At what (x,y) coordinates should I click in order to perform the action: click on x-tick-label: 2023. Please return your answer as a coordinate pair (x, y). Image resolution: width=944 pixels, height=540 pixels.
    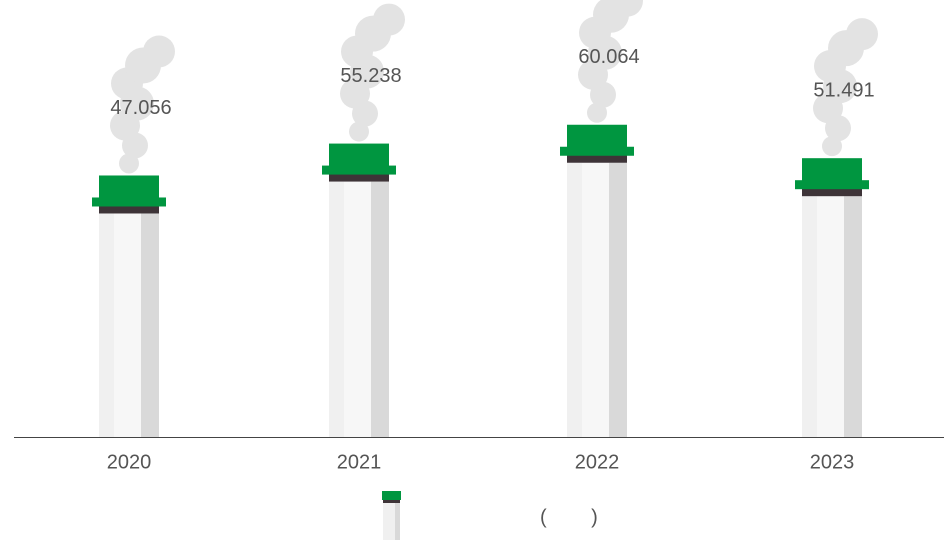
    Looking at the image, I should click on (832, 462).